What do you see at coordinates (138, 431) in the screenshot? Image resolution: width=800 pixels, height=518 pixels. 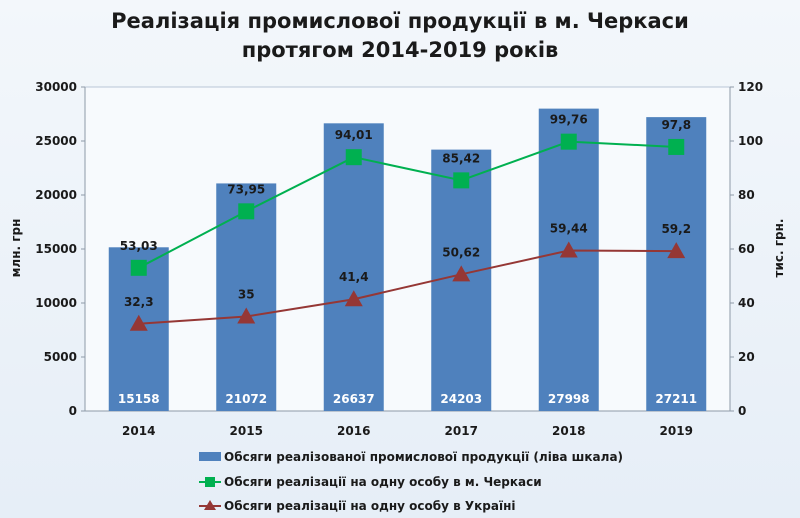 I see `x-tick-label: 2014` at bounding box center [138, 431].